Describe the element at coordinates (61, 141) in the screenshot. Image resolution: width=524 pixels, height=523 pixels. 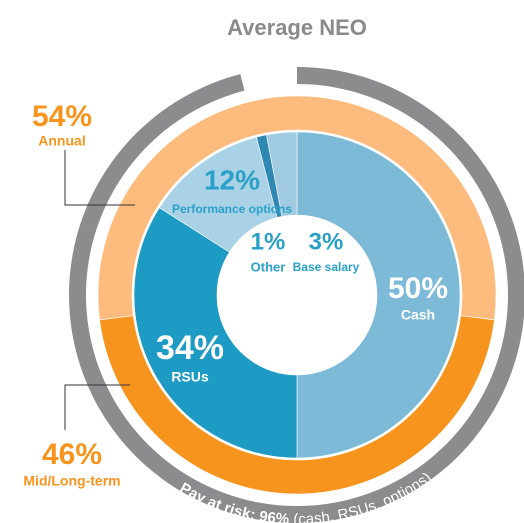
I see `middle-category-label: Annual` at that location.